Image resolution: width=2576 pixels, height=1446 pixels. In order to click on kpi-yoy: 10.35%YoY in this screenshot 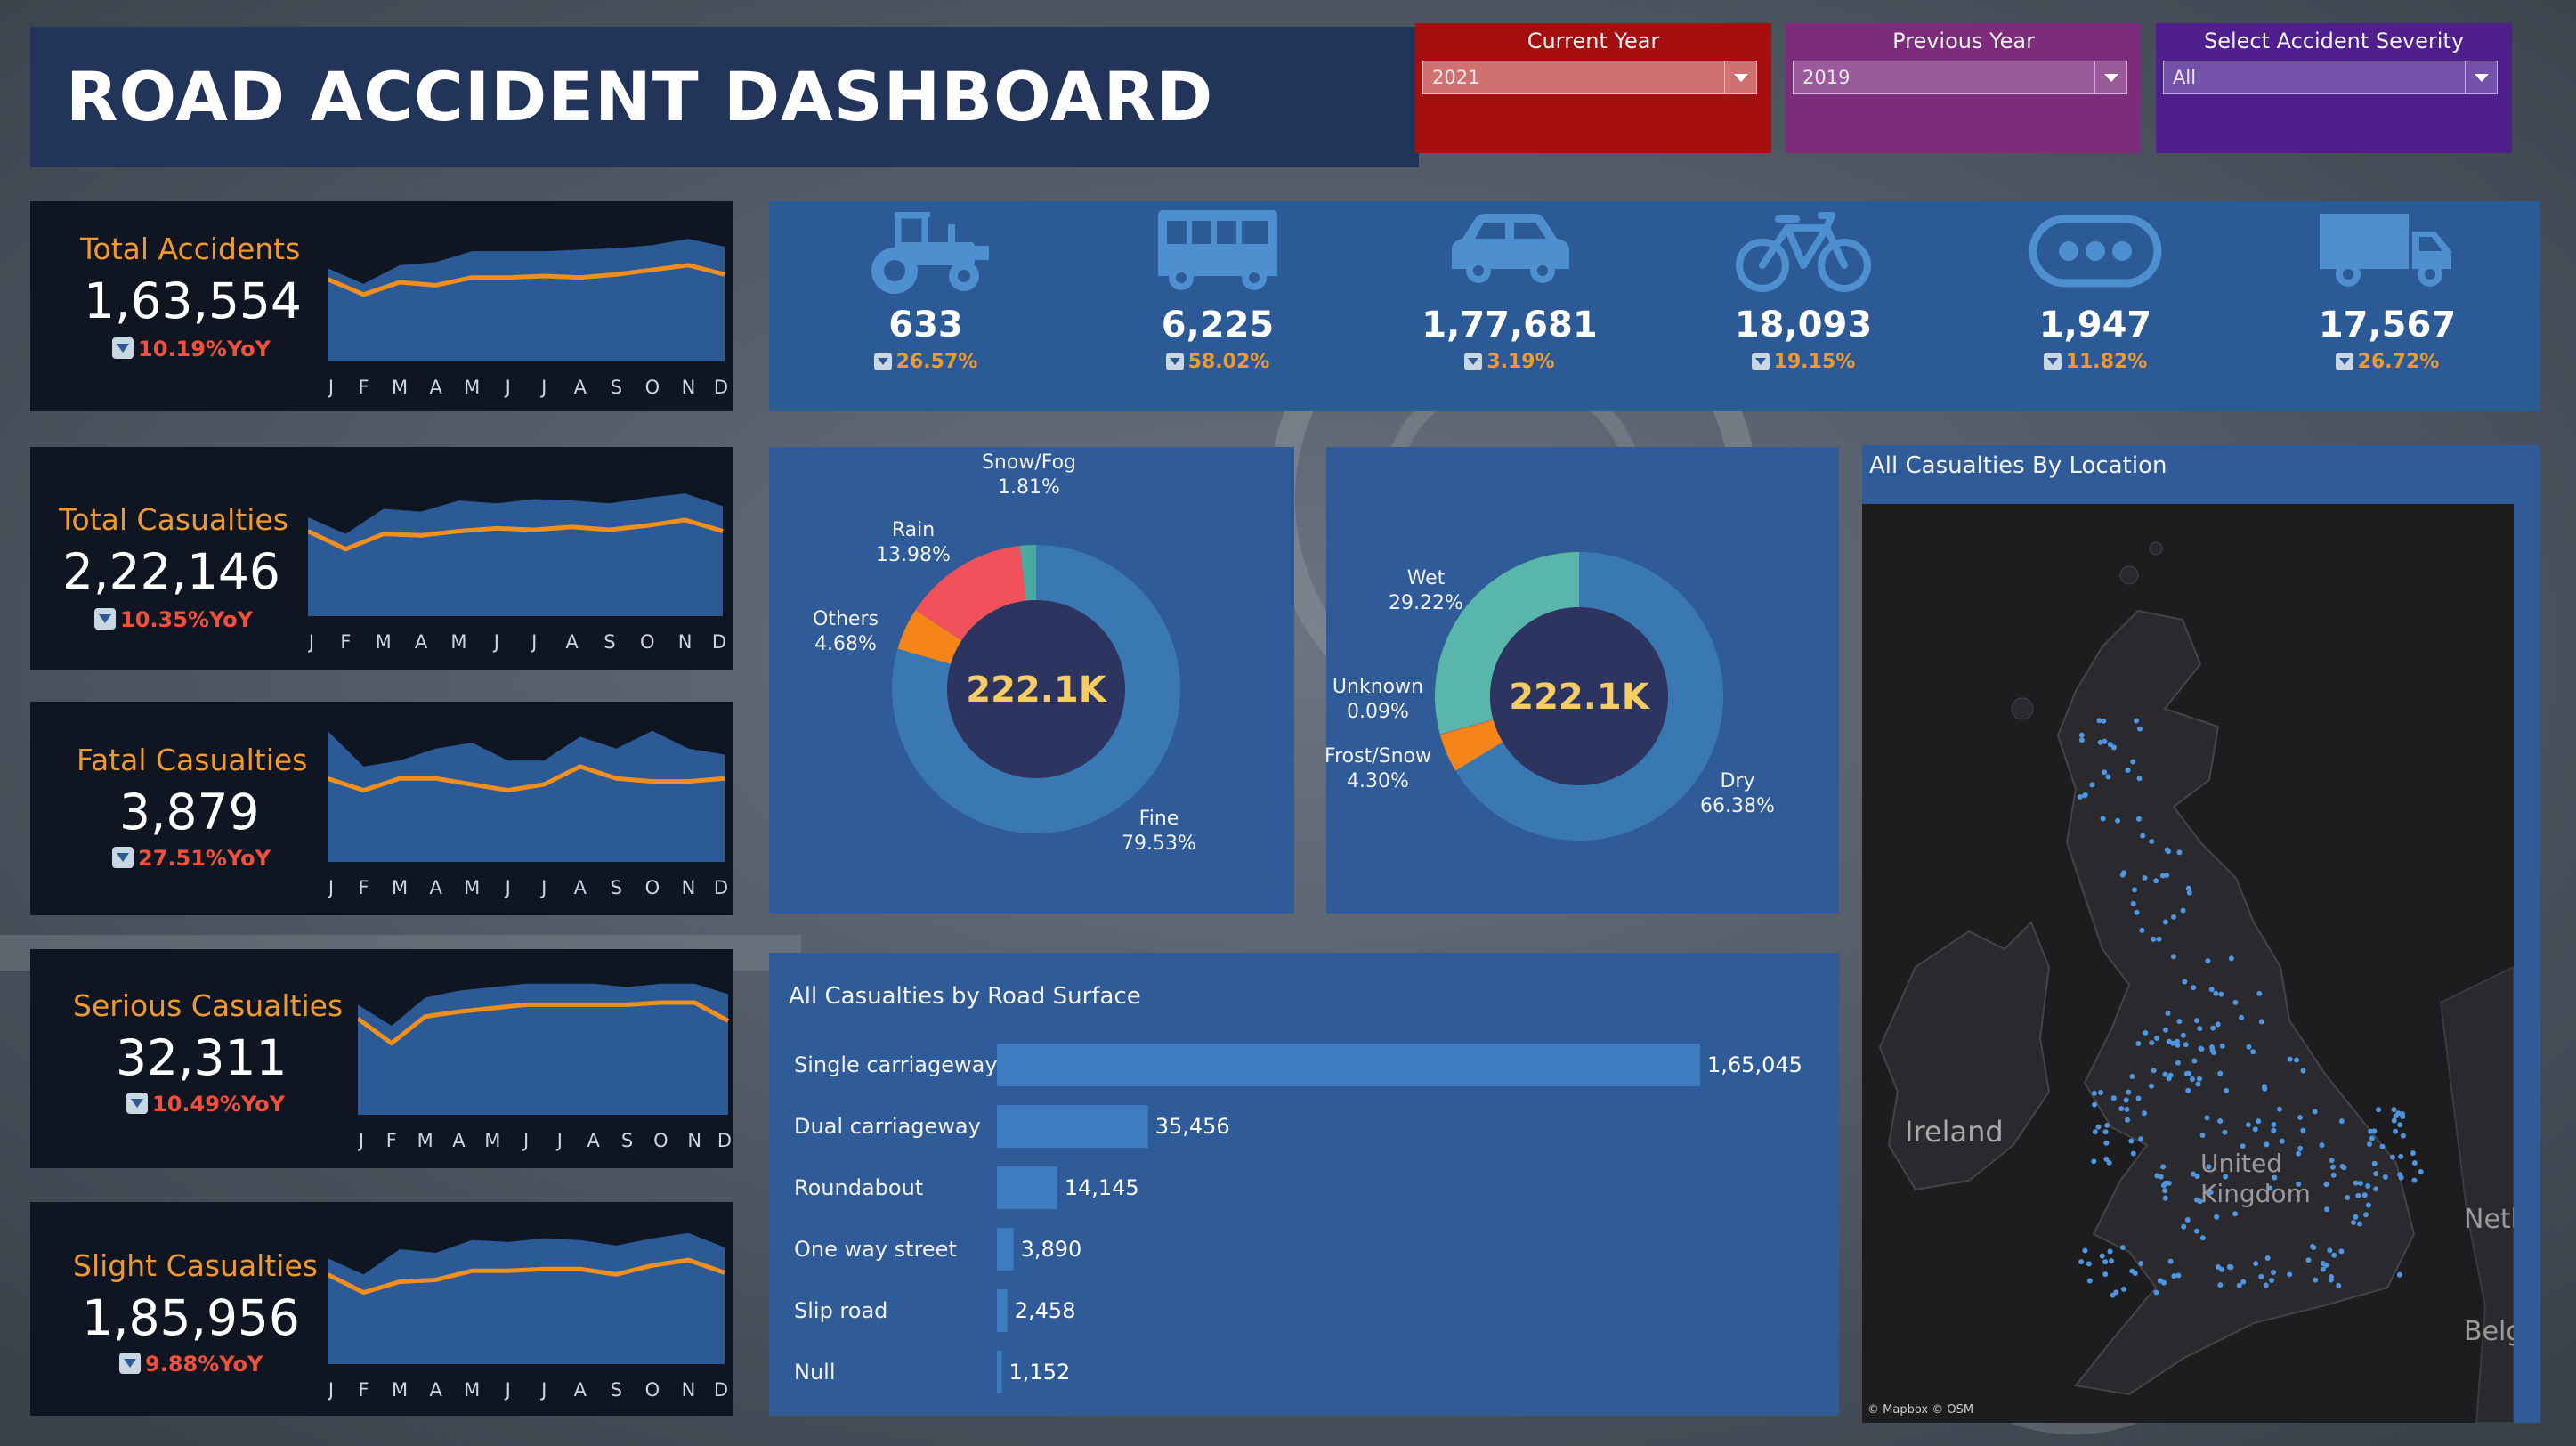, I will do `click(174, 619)`.